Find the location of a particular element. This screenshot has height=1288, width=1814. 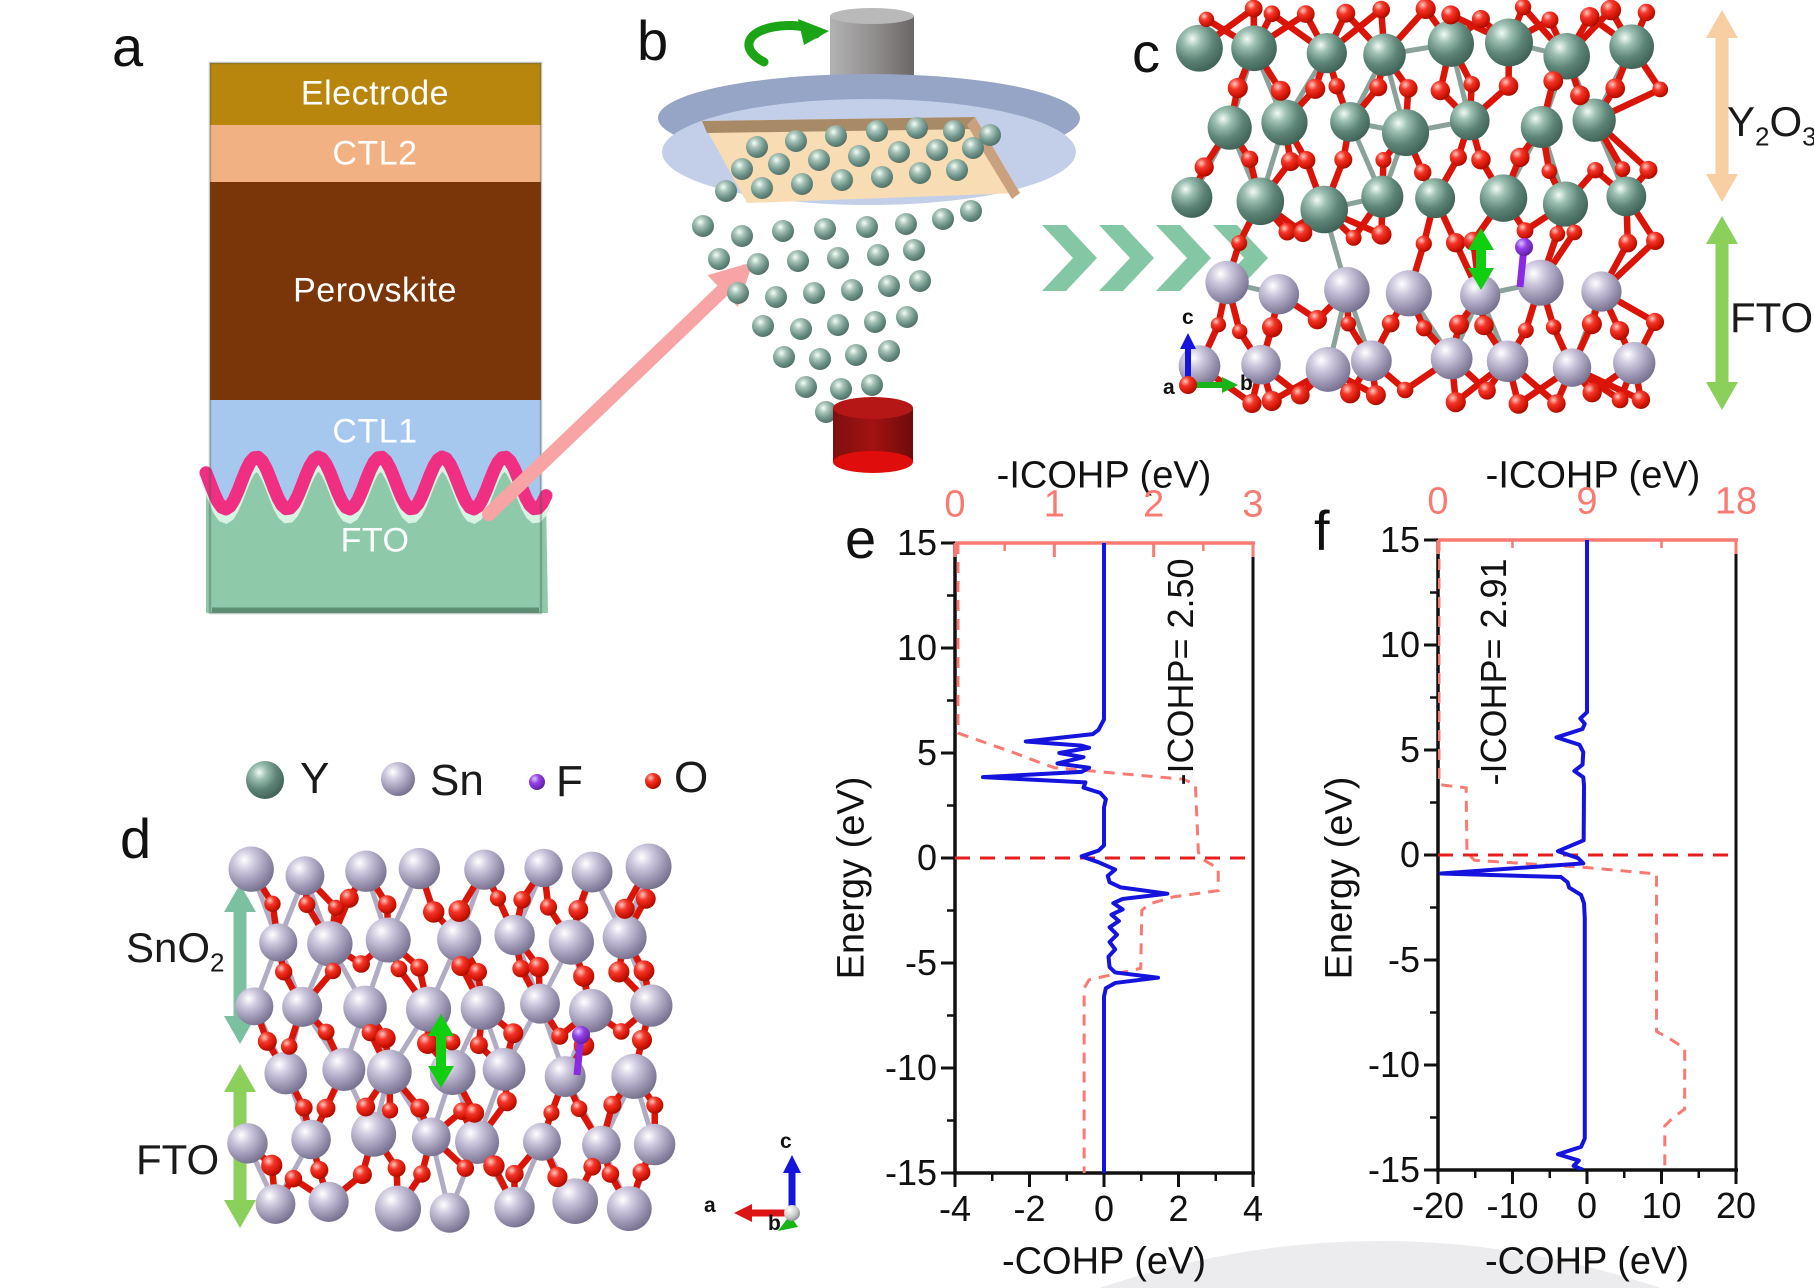

y2o3-fto-lattice is located at coordinates (1420, 207).